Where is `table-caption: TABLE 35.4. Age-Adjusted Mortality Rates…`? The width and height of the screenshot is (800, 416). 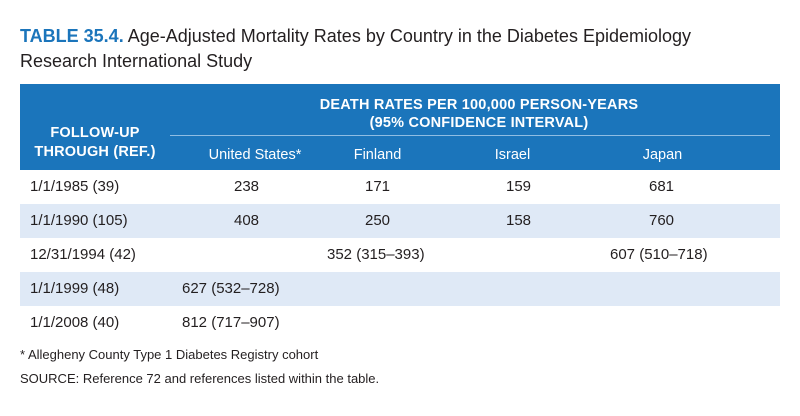 table-caption: TABLE 35.4. Age-Adjusted Mortality Rates… is located at coordinates (400, 49).